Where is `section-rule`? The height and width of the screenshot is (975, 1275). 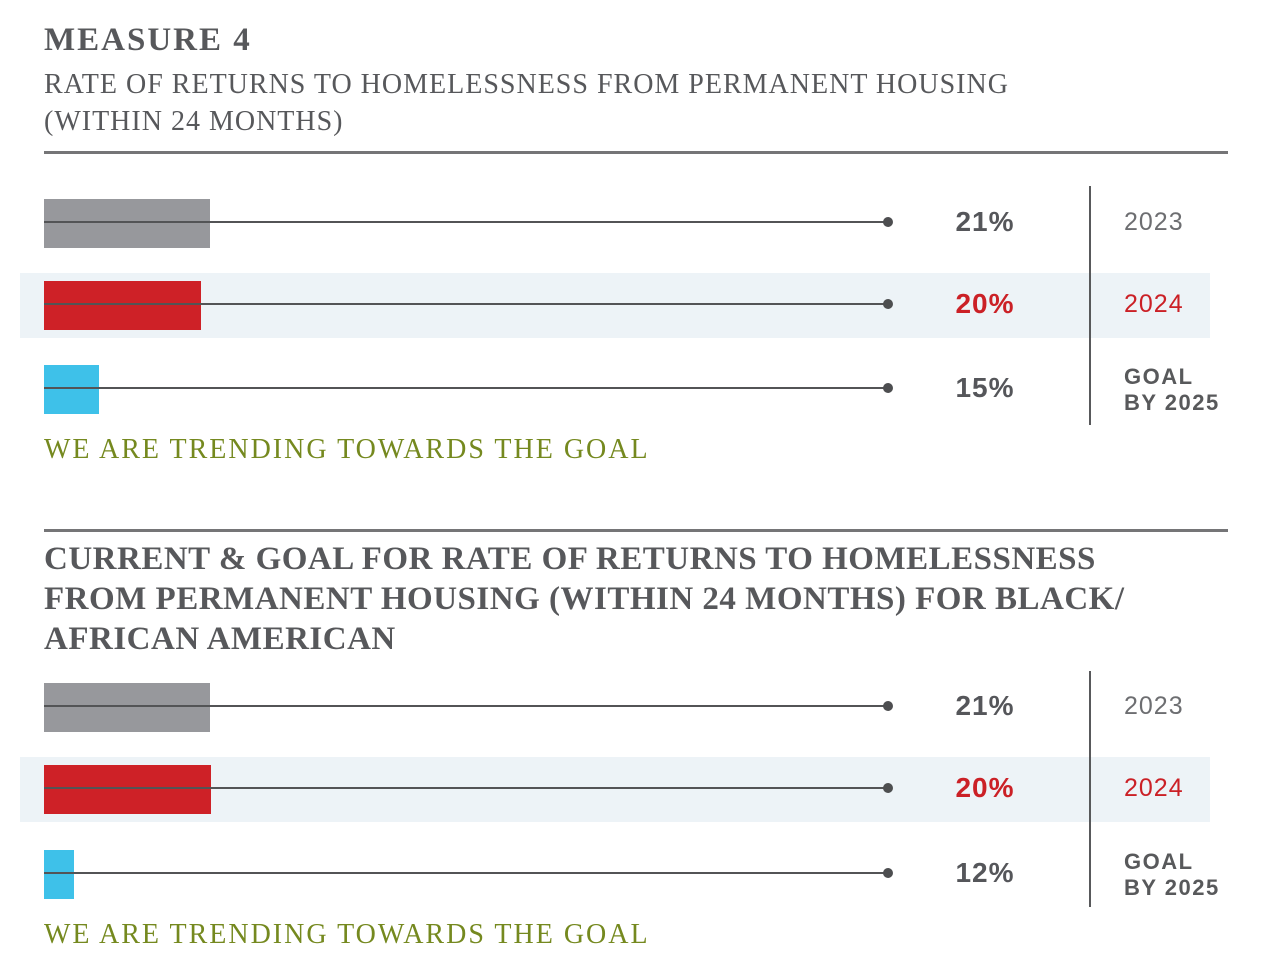 section-rule is located at coordinates (636, 530).